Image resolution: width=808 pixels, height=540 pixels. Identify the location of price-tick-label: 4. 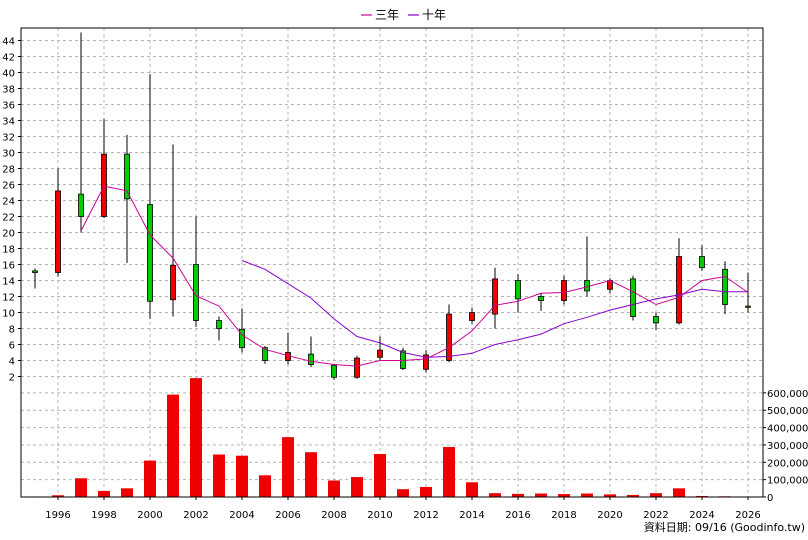
(12, 362).